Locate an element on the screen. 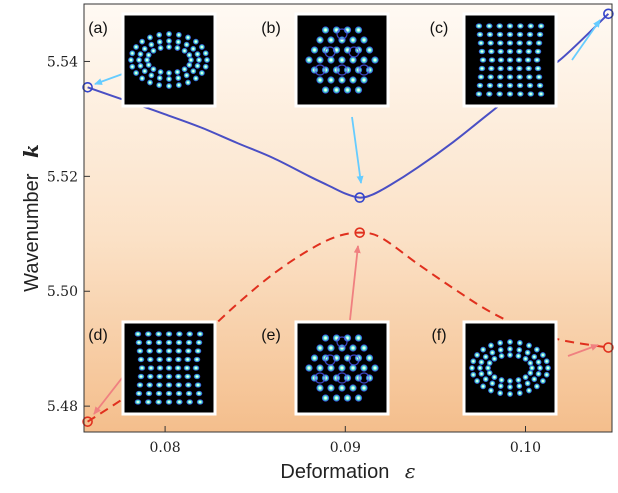  y-tick-label: 5.48 is located at coordinates (62, 407).